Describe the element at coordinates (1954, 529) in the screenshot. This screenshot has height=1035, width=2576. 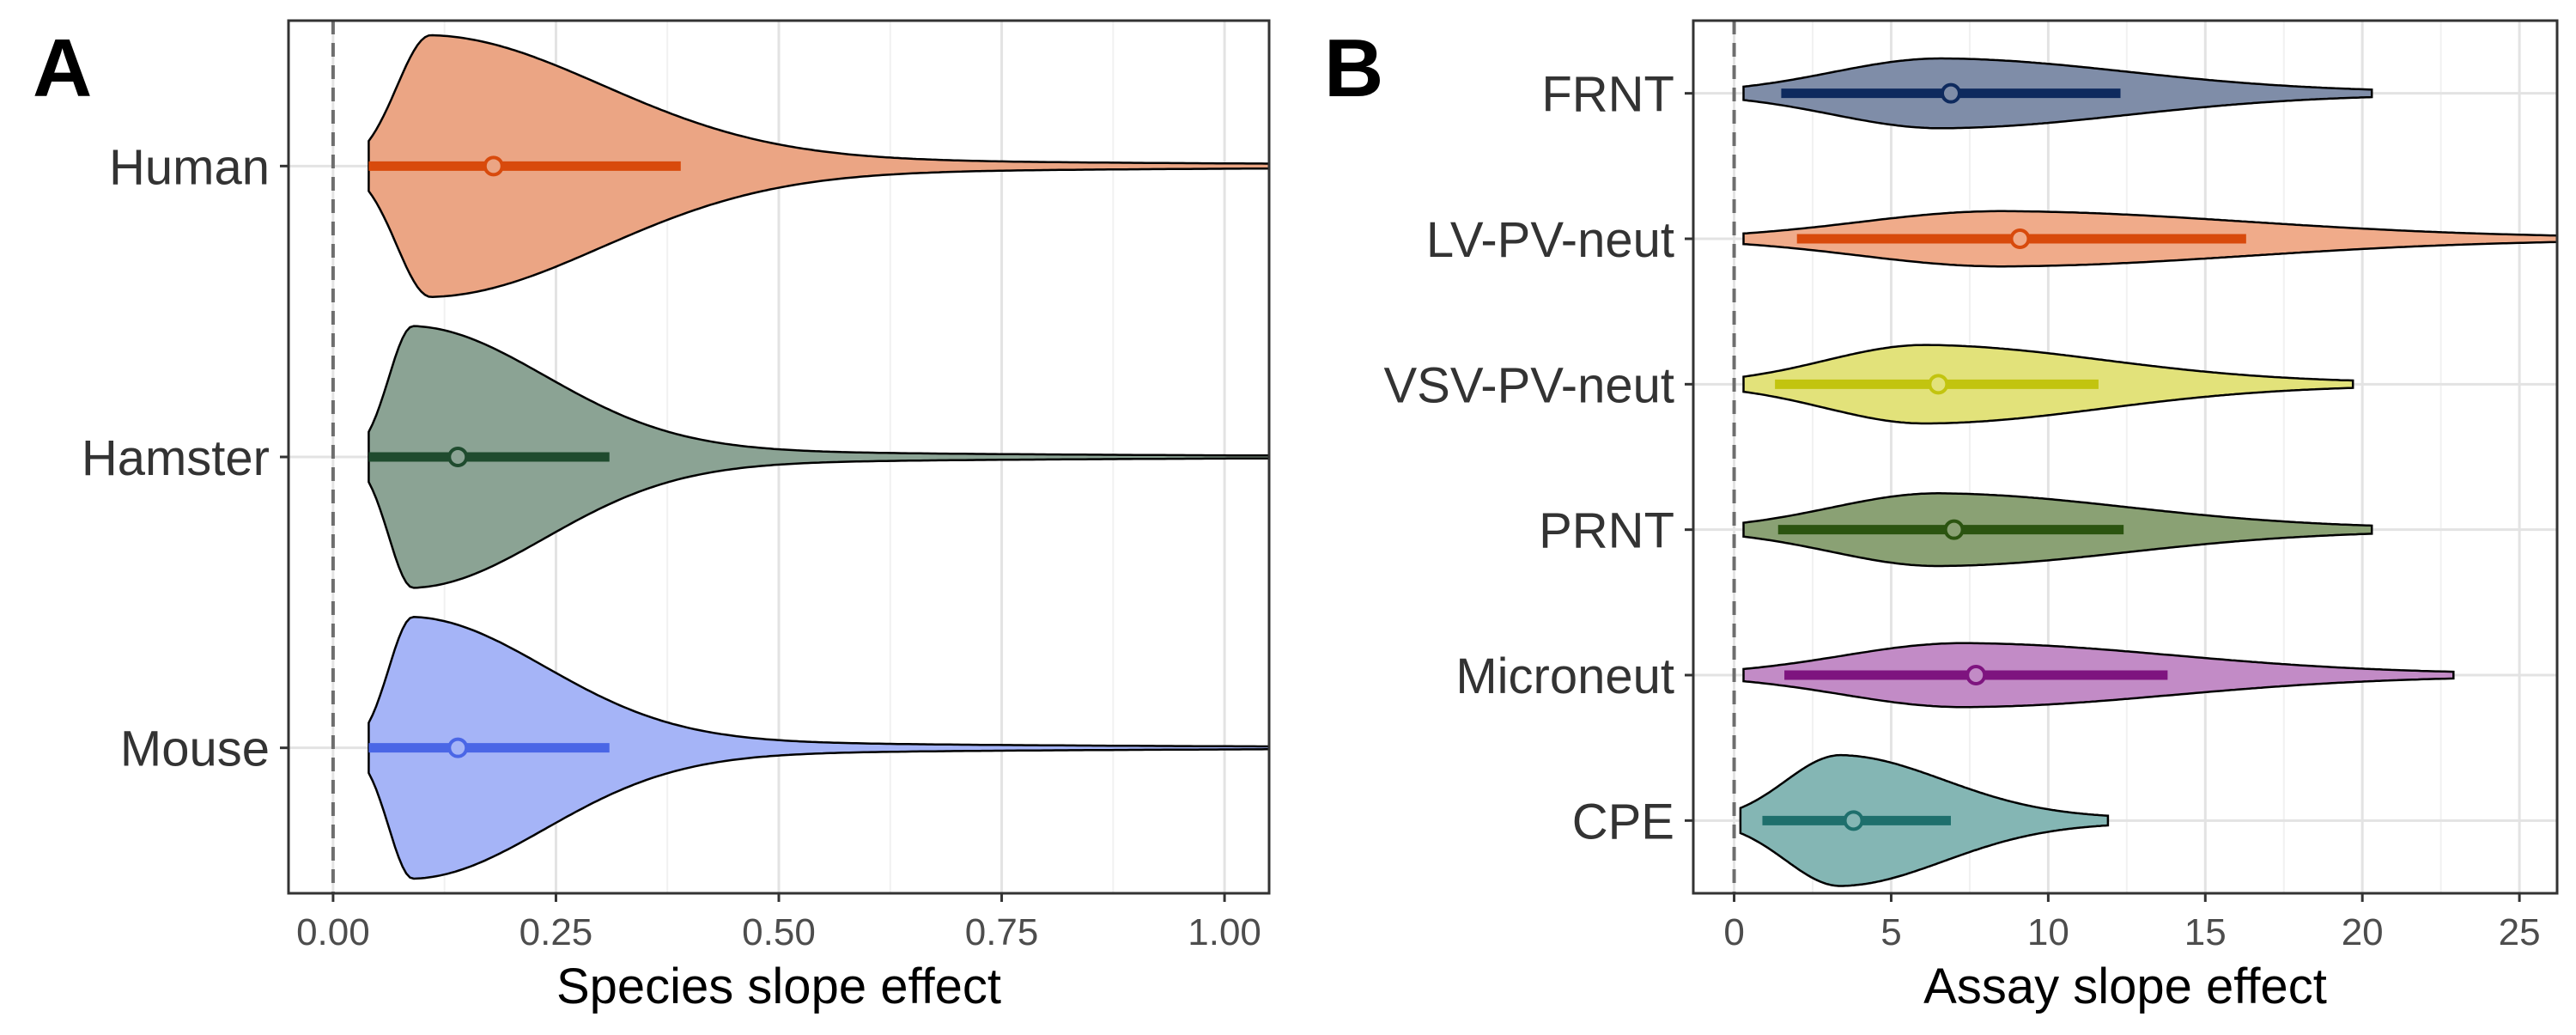
I see `point-estimate-prnt` at that location.